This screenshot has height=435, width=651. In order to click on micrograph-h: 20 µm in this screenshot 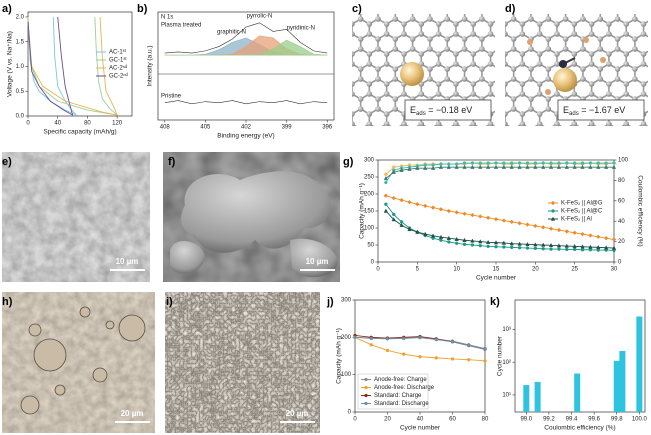, I will do `click(78, 362)`.